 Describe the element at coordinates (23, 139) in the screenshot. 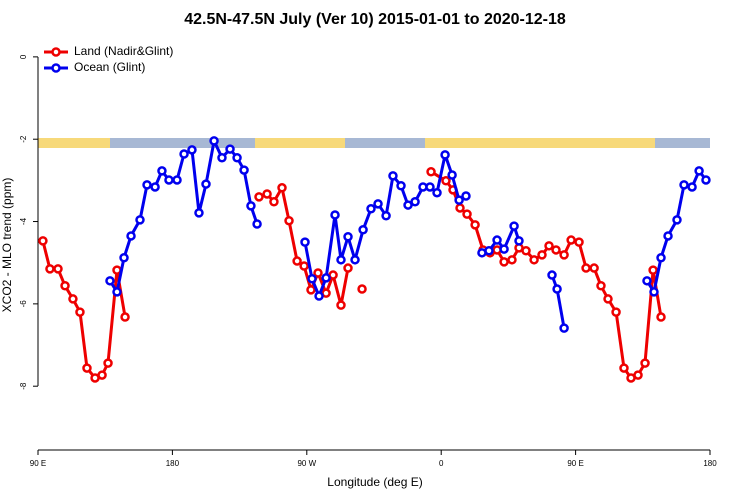

I see `y-tick-label: -2` at that location.